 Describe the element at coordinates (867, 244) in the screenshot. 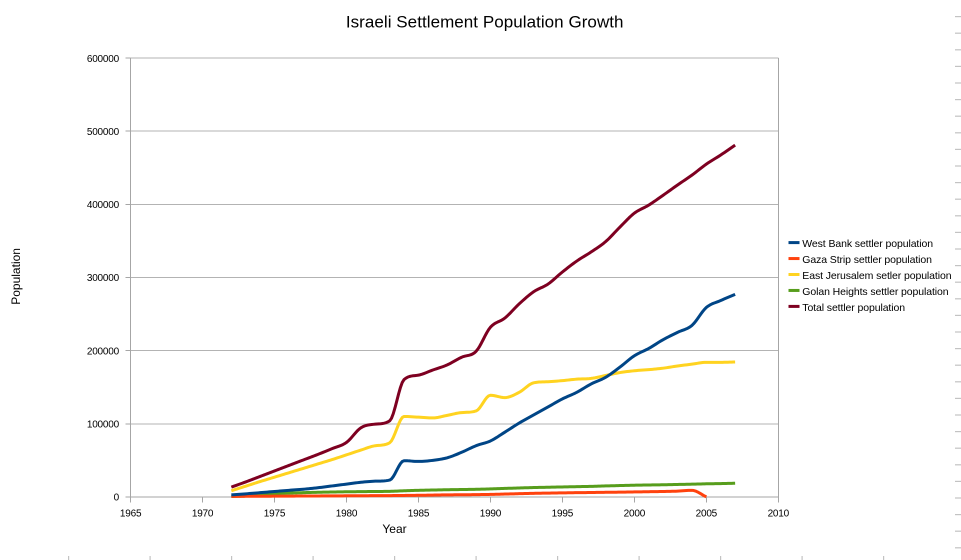

I see `svg-text: West Bank settler population` at that location.